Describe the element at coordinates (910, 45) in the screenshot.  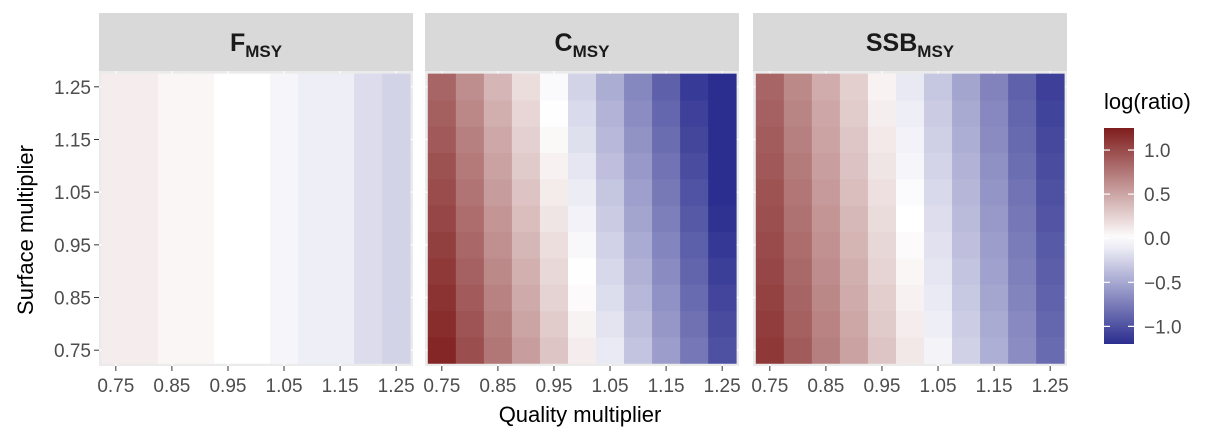
I see `strip-label: SSBMSY` at that location.